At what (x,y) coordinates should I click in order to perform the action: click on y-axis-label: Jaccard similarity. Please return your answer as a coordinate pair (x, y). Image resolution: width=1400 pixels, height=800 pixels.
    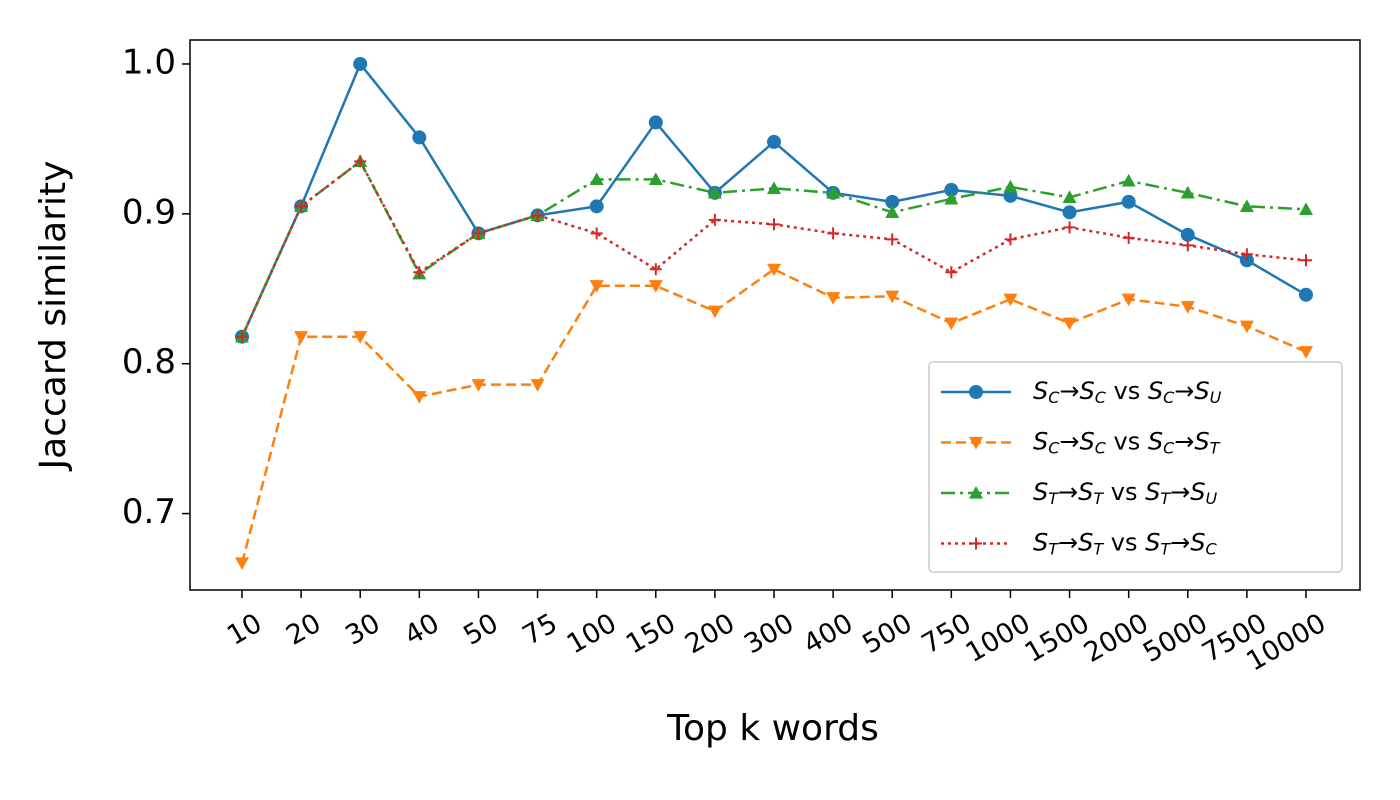
    Looking at the image, I should click on (53, 316).